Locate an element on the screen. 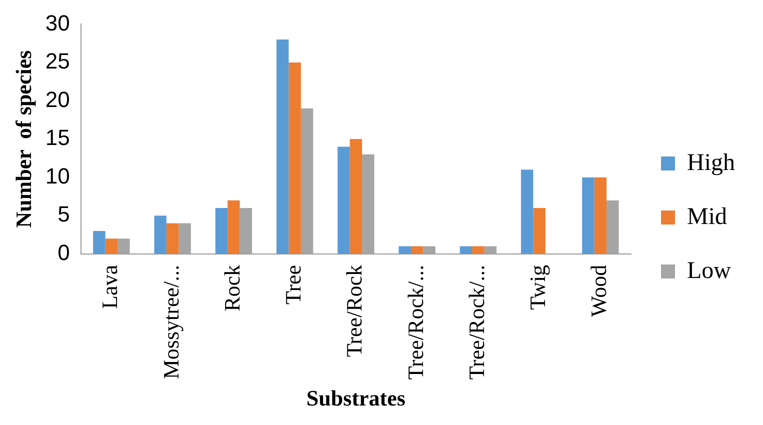 Image resolution: width=763 pixels, height=425 pixels. x-tick-label: Wood is located at coordinates (599, 290).